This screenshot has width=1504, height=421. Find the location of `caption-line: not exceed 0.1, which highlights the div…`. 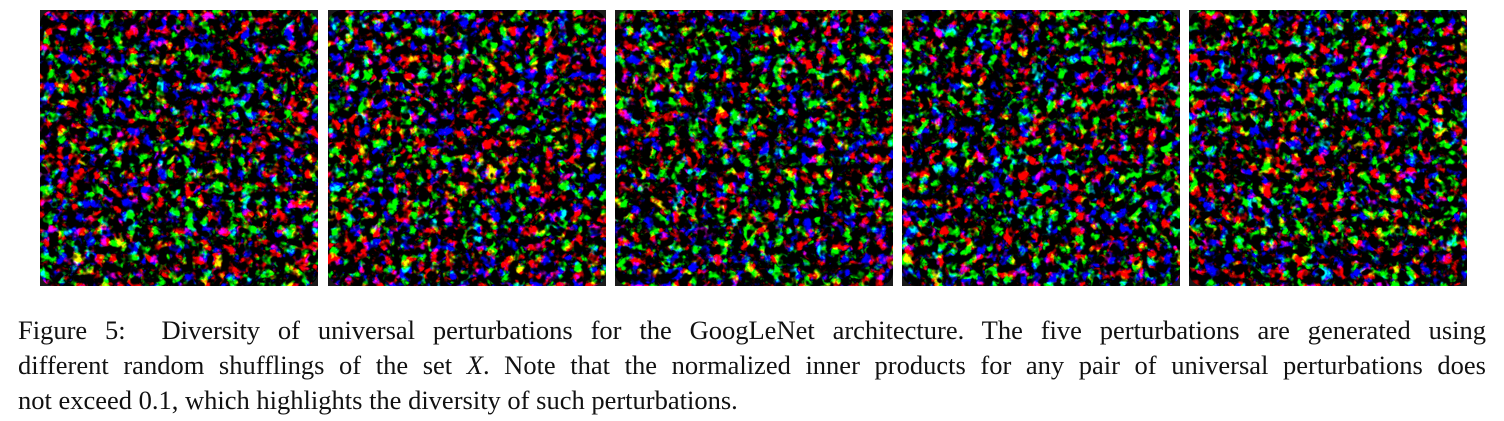

caption-line: not exceed 0.1, which highlights the div… is located at coordinates (752, 400).